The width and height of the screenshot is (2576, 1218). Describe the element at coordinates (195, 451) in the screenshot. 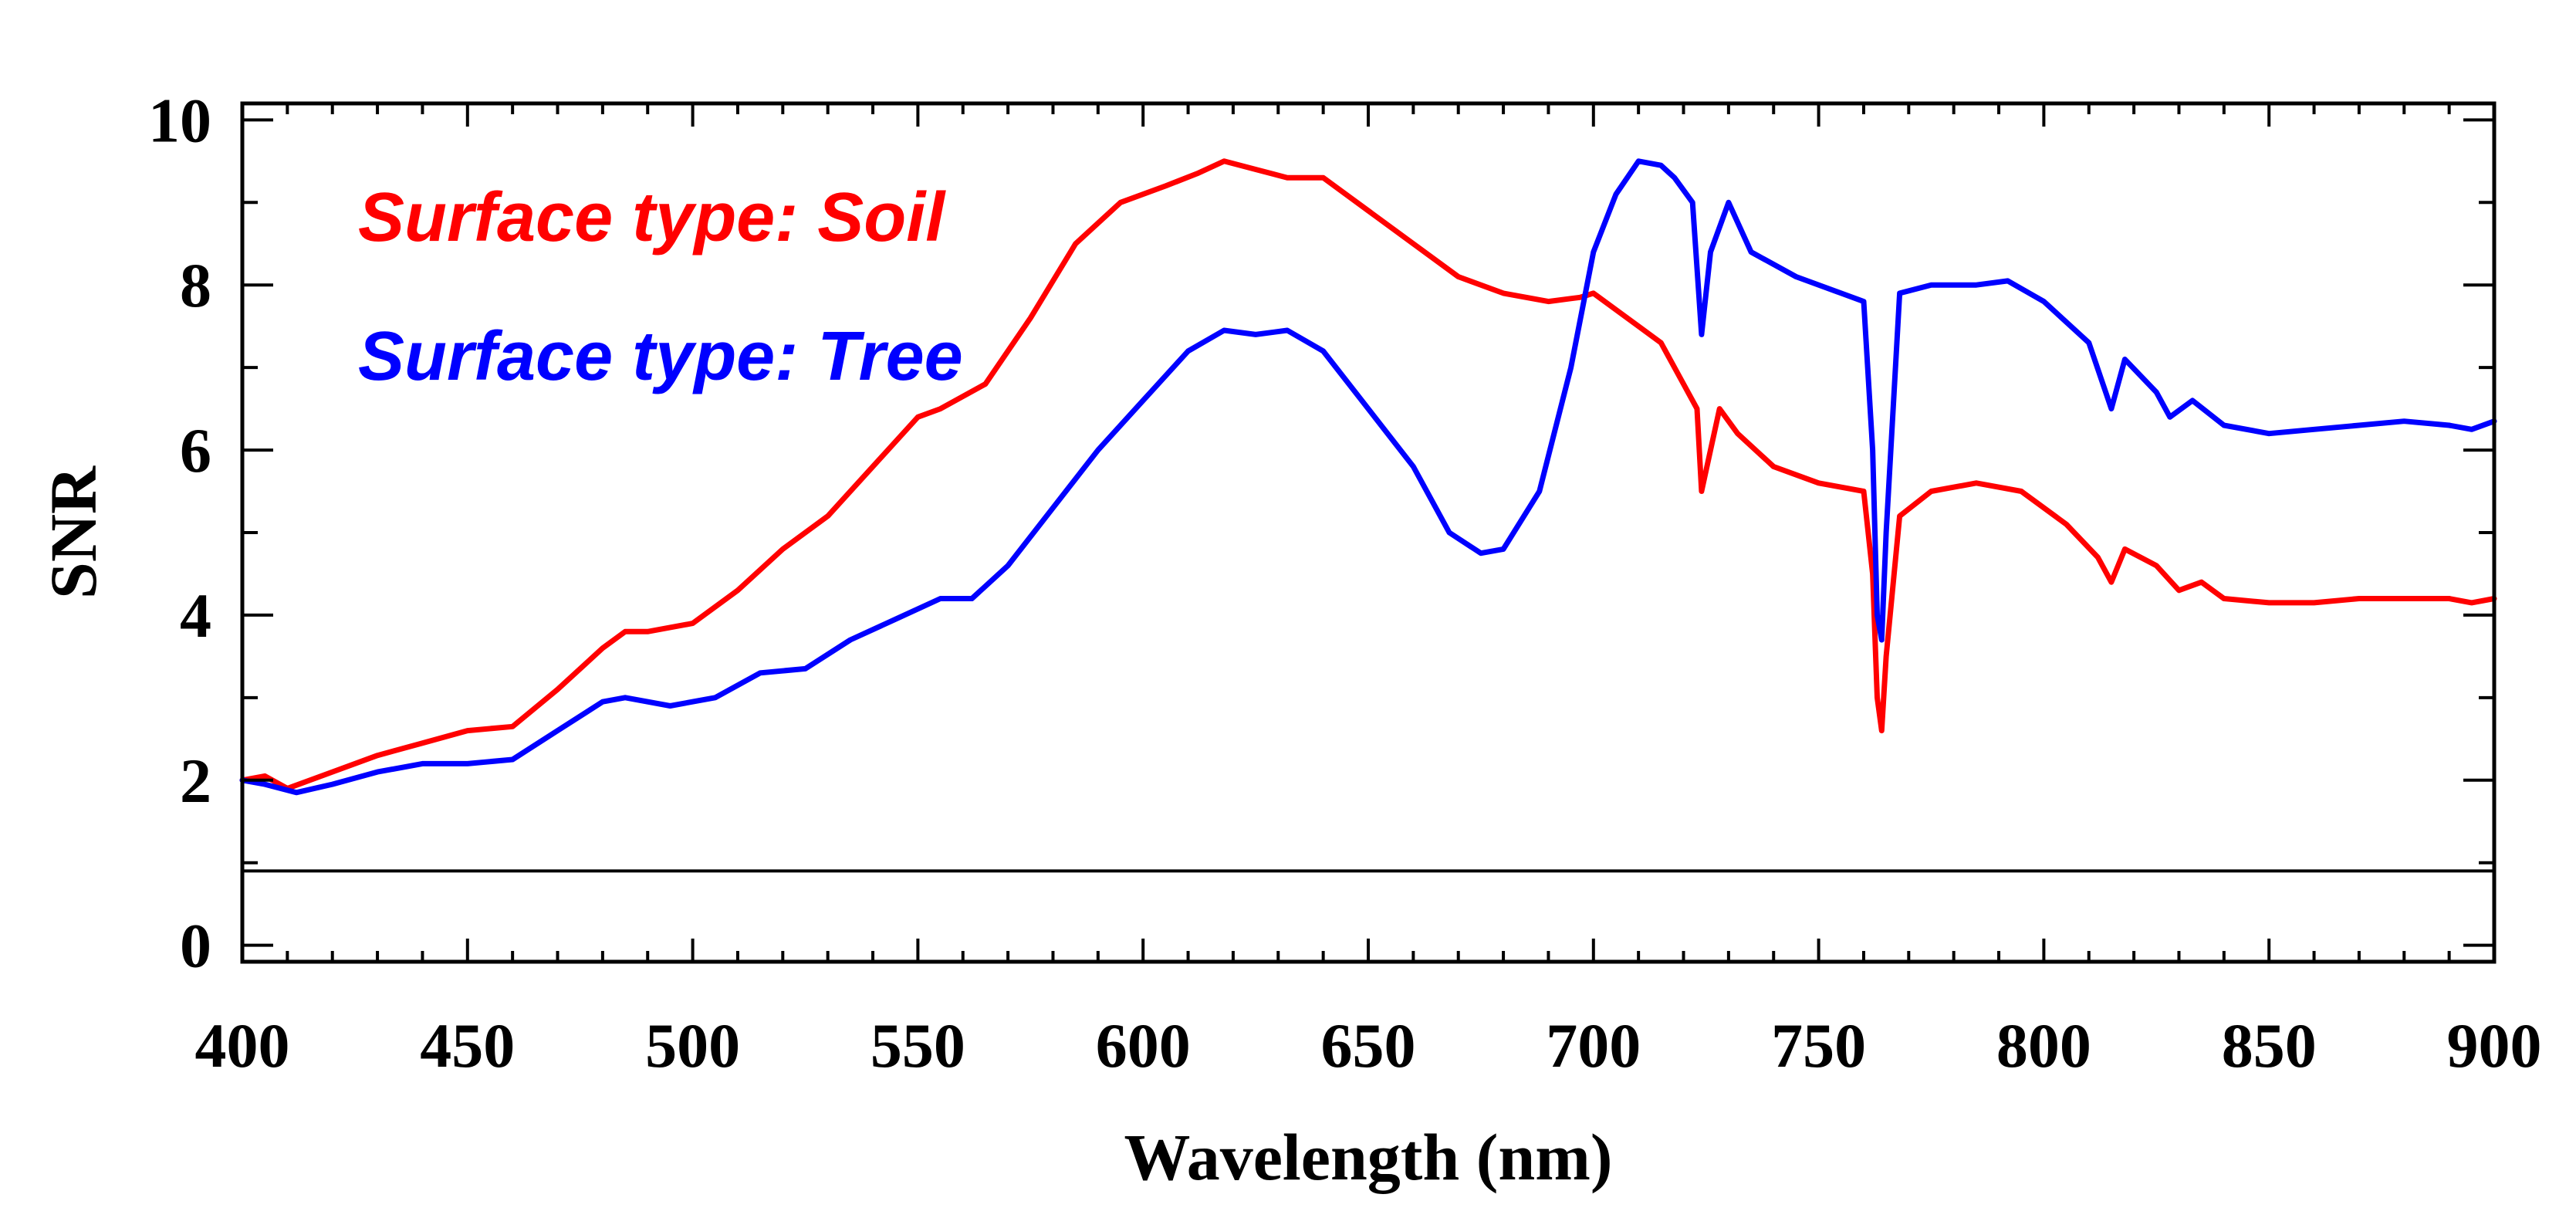

I see `y-tick-label: 6` at that location.